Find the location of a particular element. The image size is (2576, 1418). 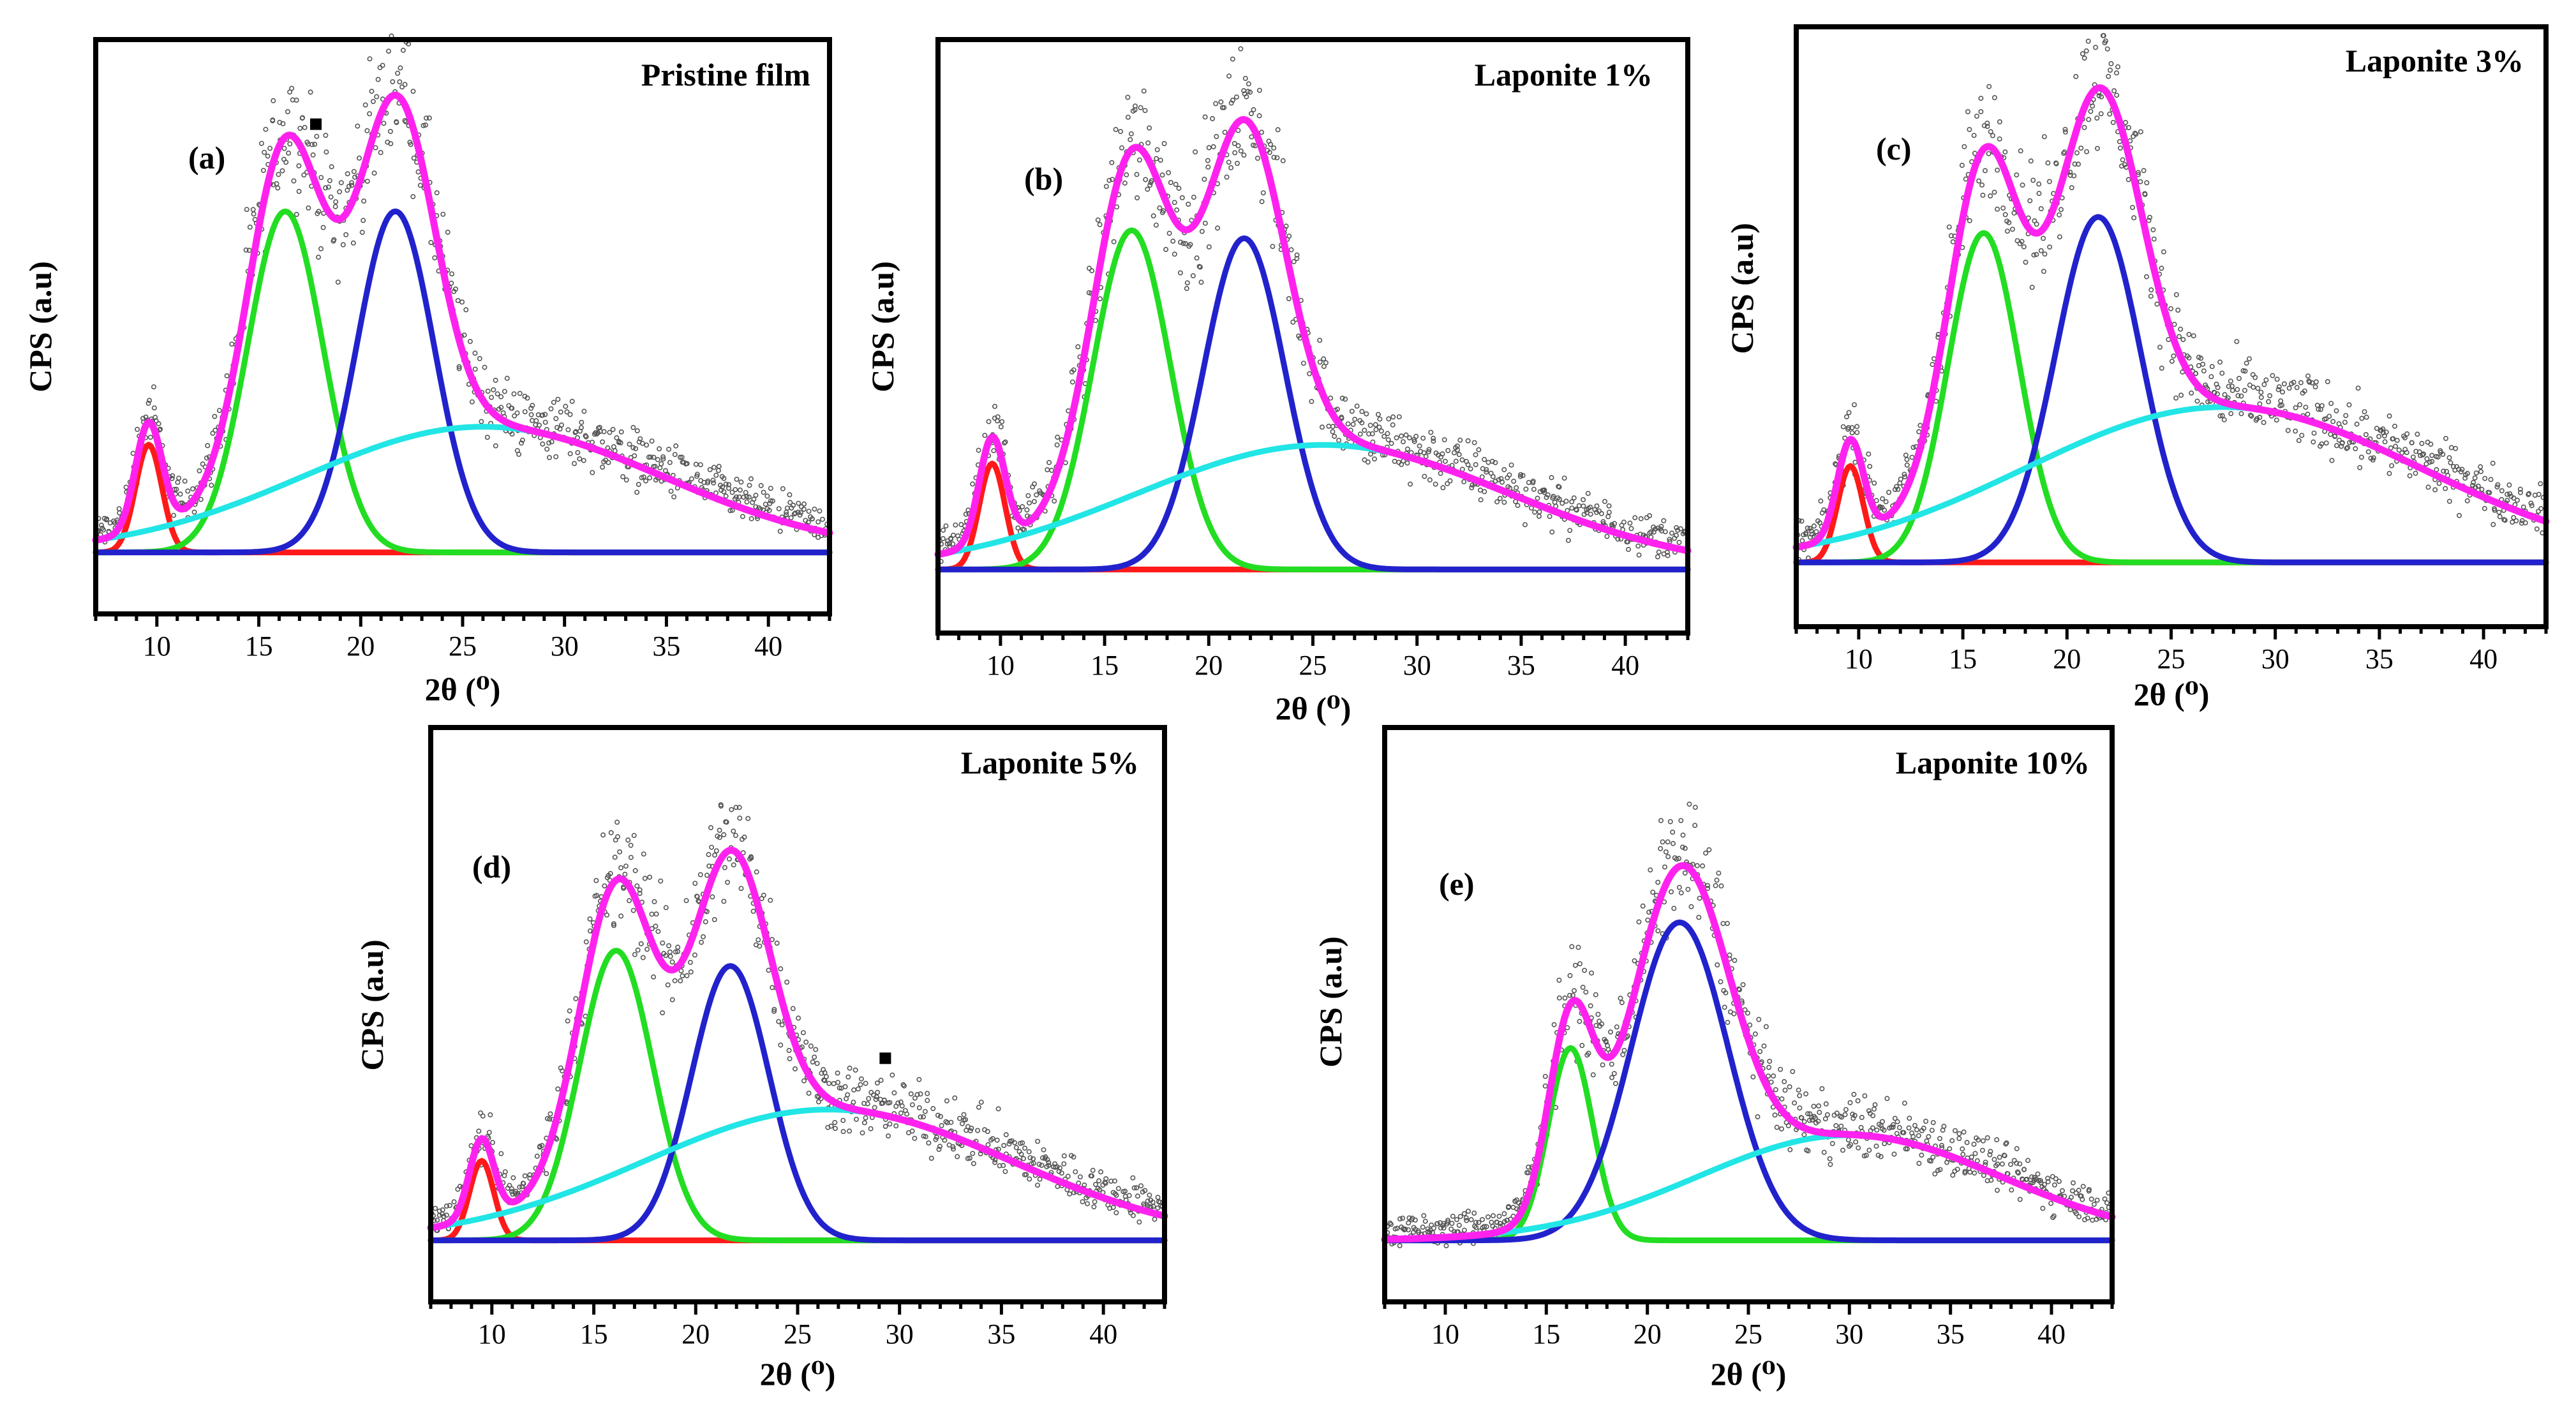

panel-a-cumulative-fit is located at coordinates (462, 318).